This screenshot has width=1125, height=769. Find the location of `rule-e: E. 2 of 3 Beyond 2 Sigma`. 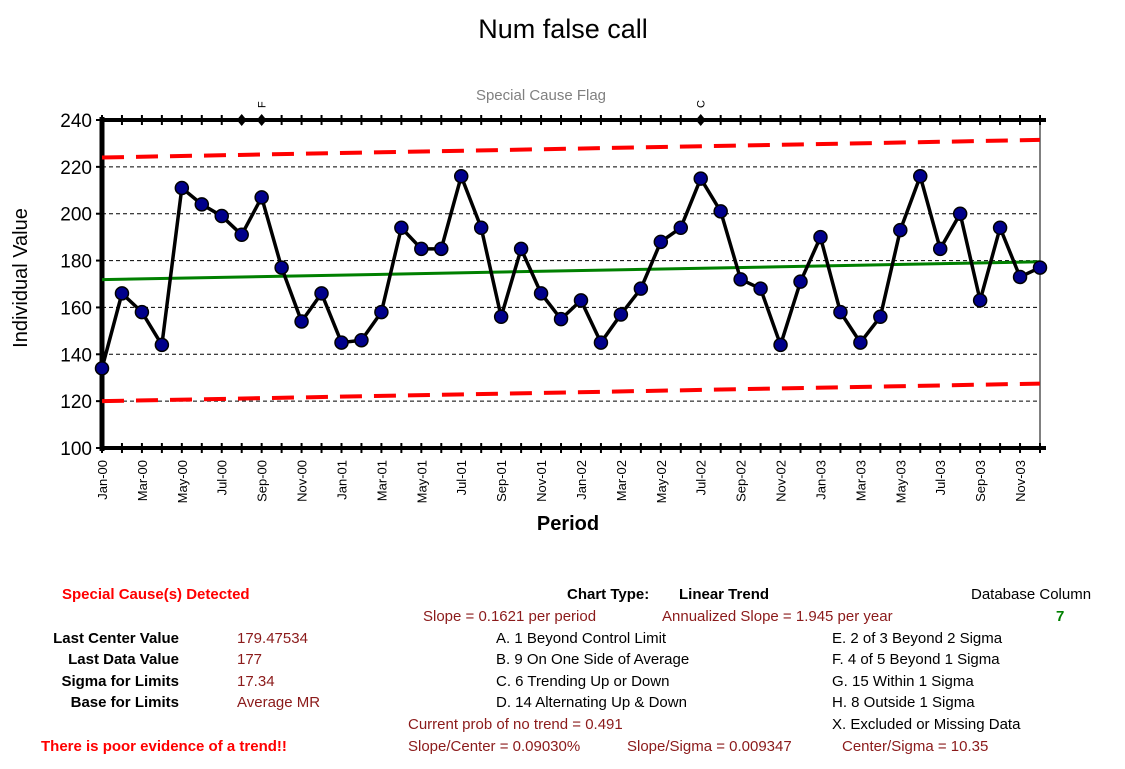

rule-e: E. 2 of 3 Beyond 2 Sigma is located at coordinates (917, 638).